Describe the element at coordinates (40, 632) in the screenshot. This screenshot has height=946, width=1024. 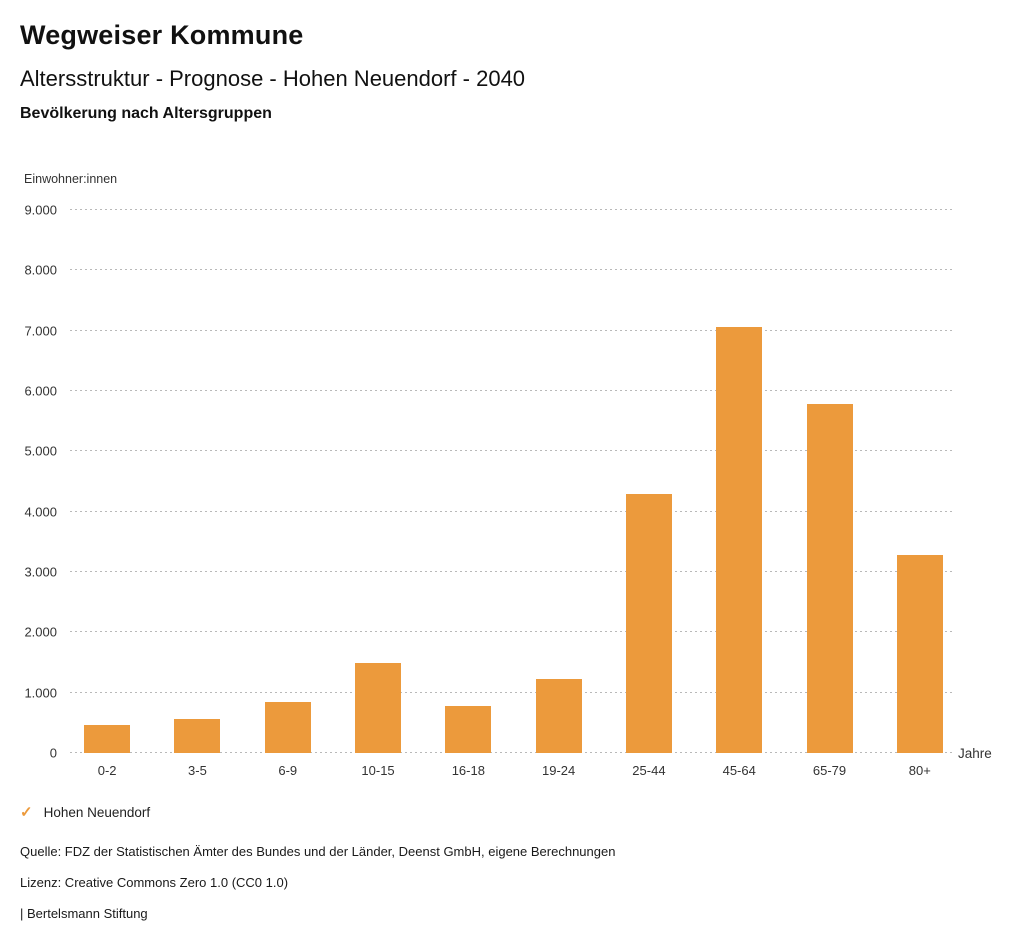
I see `y-tick-label: 2.000` at that location.